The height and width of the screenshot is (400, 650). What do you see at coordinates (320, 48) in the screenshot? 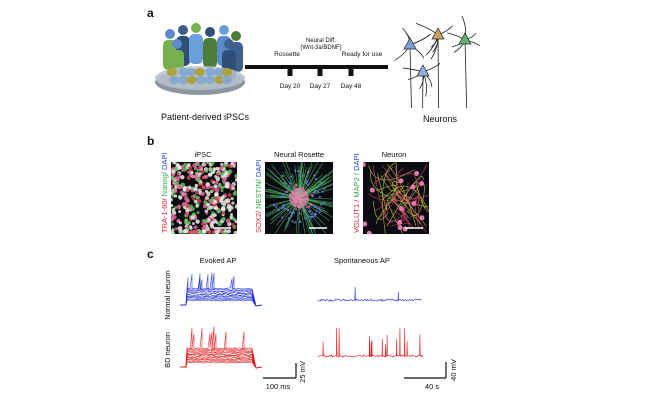
I see `stage-label: (Wnt-3a/BDNF)` at bounding box center [320, 48].